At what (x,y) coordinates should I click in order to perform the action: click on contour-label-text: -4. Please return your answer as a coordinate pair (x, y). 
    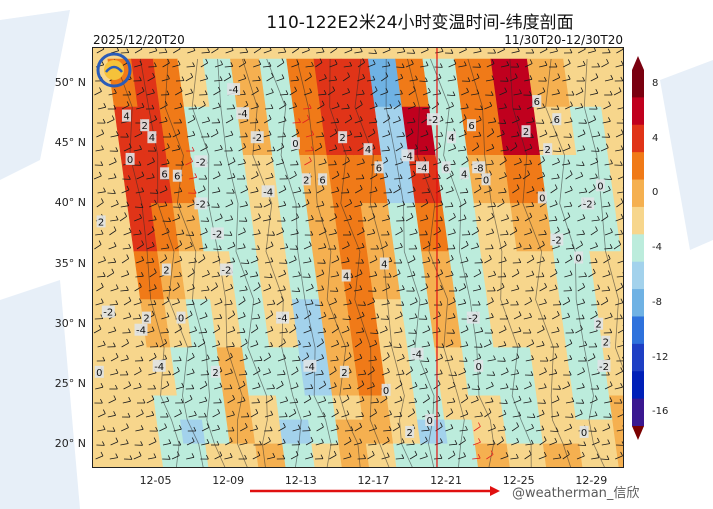
    Looking at the image, I should click on (159, 367).